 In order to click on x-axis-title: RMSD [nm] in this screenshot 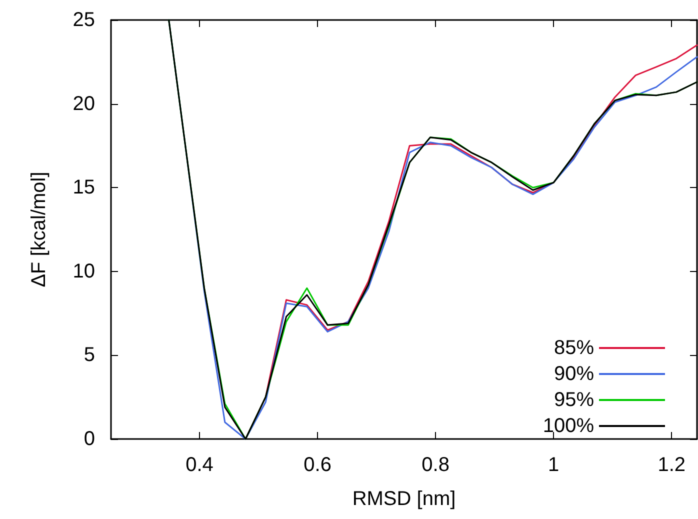, I will do `click(404, 499)`.